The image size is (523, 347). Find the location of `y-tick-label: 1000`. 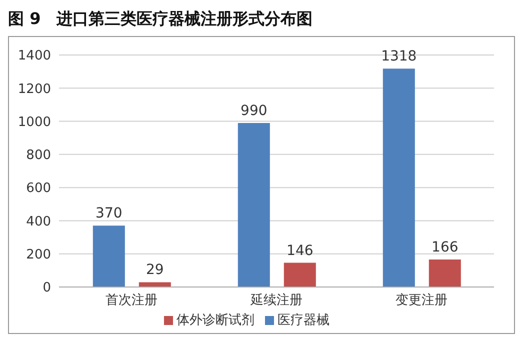

y-tick-label: 1000 is located at coordinates (34, 122).